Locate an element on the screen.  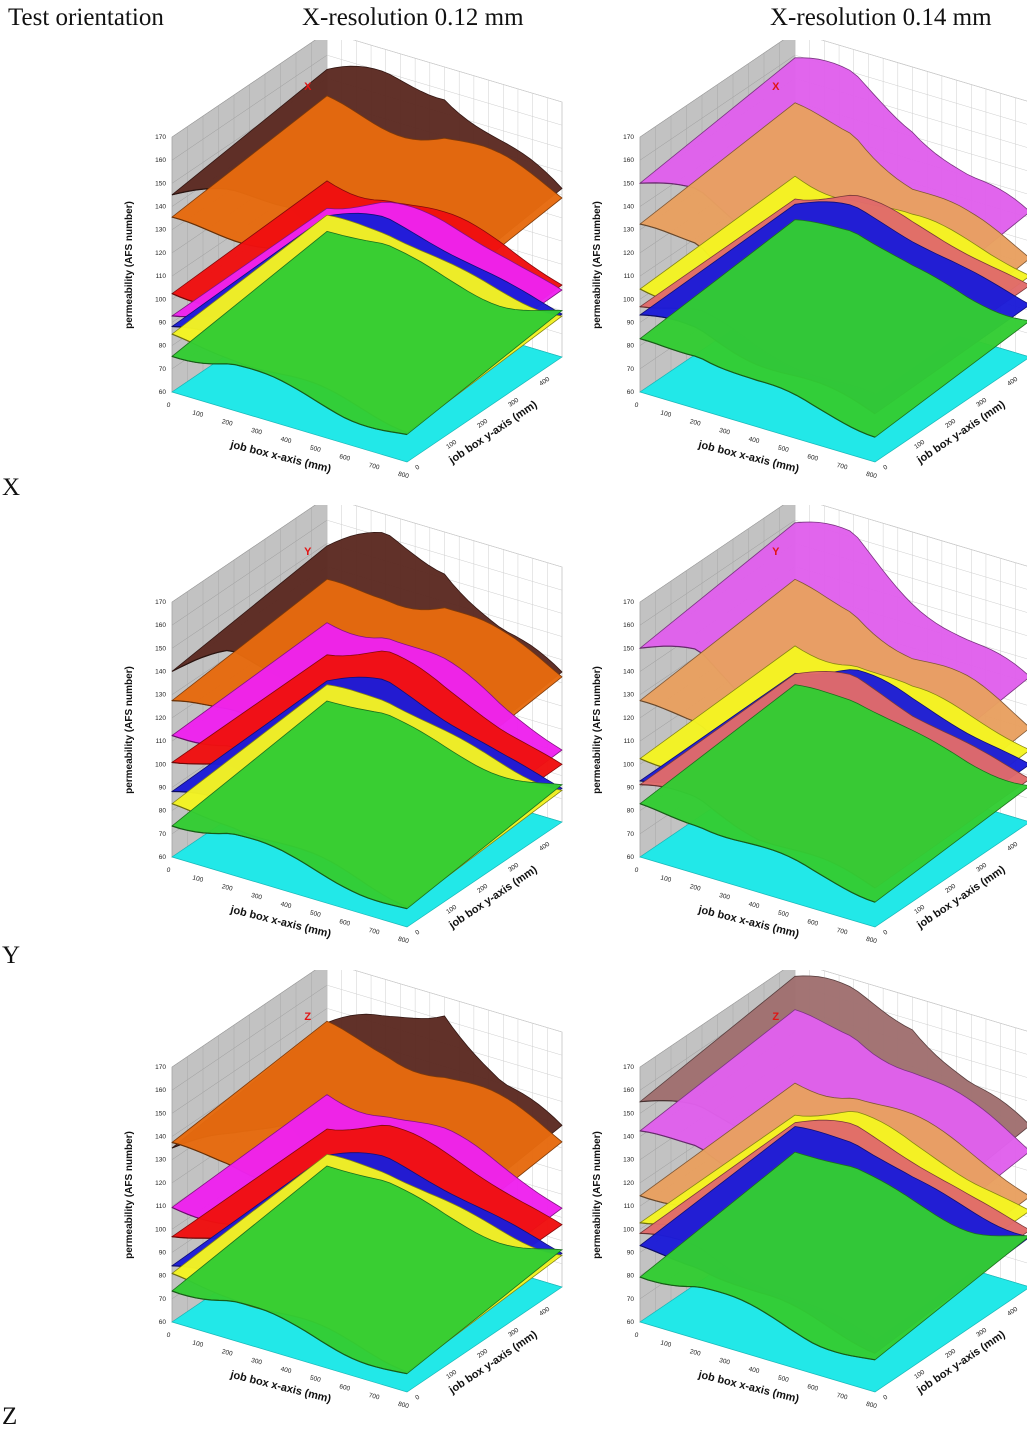
column-header-012: X-resolution 0.12 mm is located at coordinates (413, 17).